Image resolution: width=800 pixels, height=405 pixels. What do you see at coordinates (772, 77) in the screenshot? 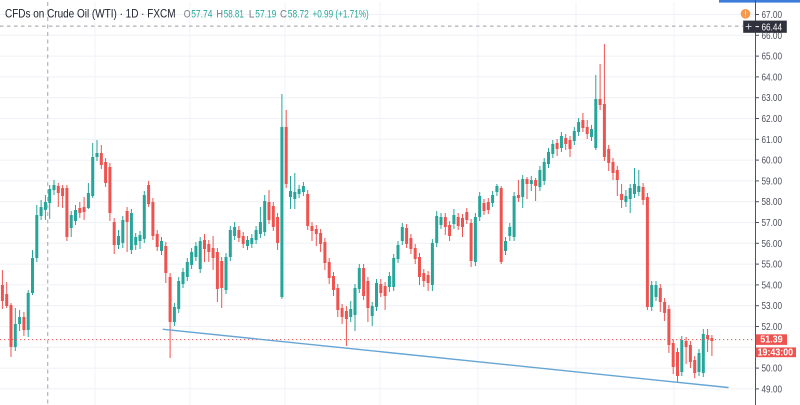
I see `svg-text: 64.00` at bounding box center [772, 77].